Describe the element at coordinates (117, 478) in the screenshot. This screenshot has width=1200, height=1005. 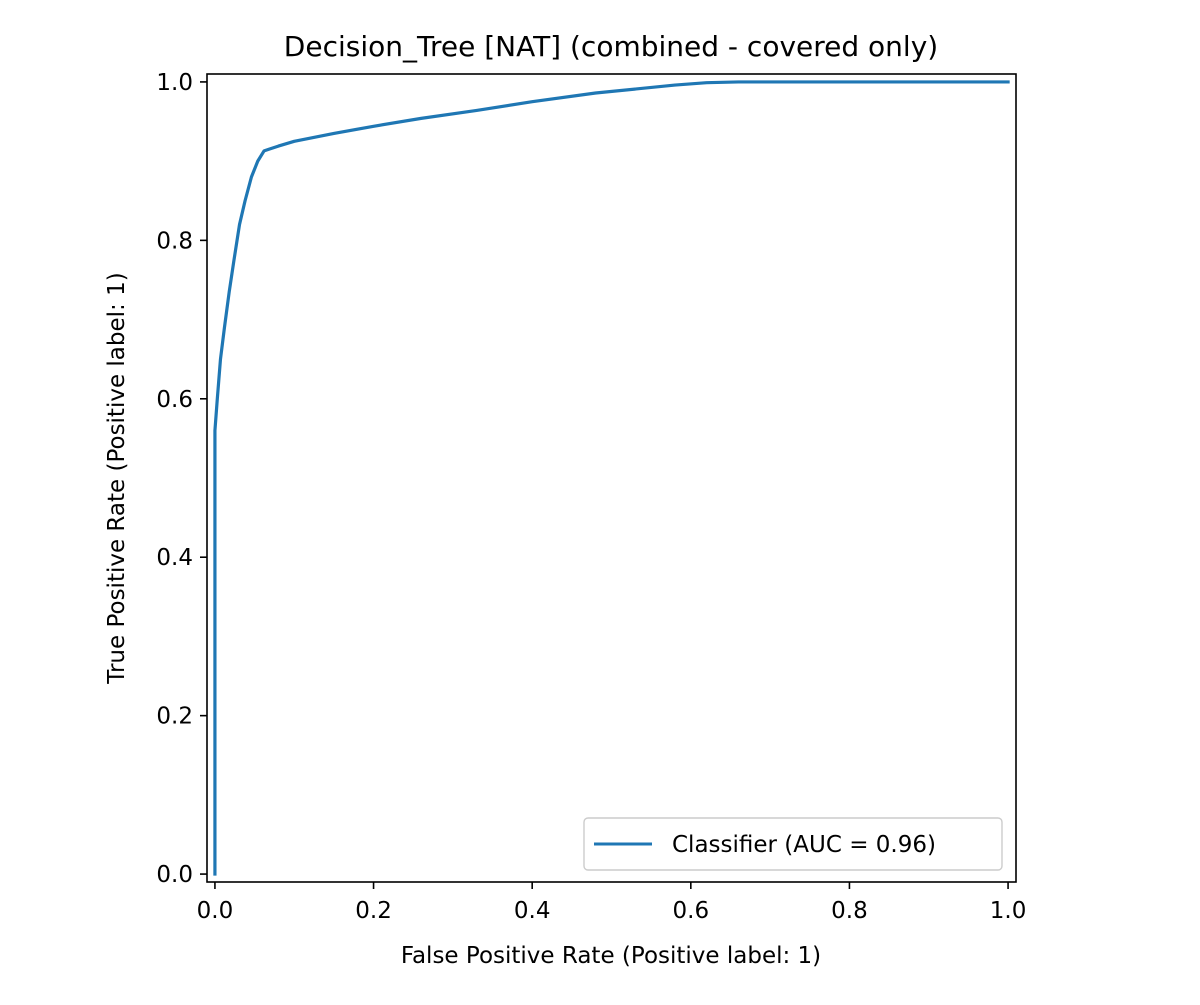
I see `y-axis-label: True Positive Rate (Positive label: 1)` at that location.